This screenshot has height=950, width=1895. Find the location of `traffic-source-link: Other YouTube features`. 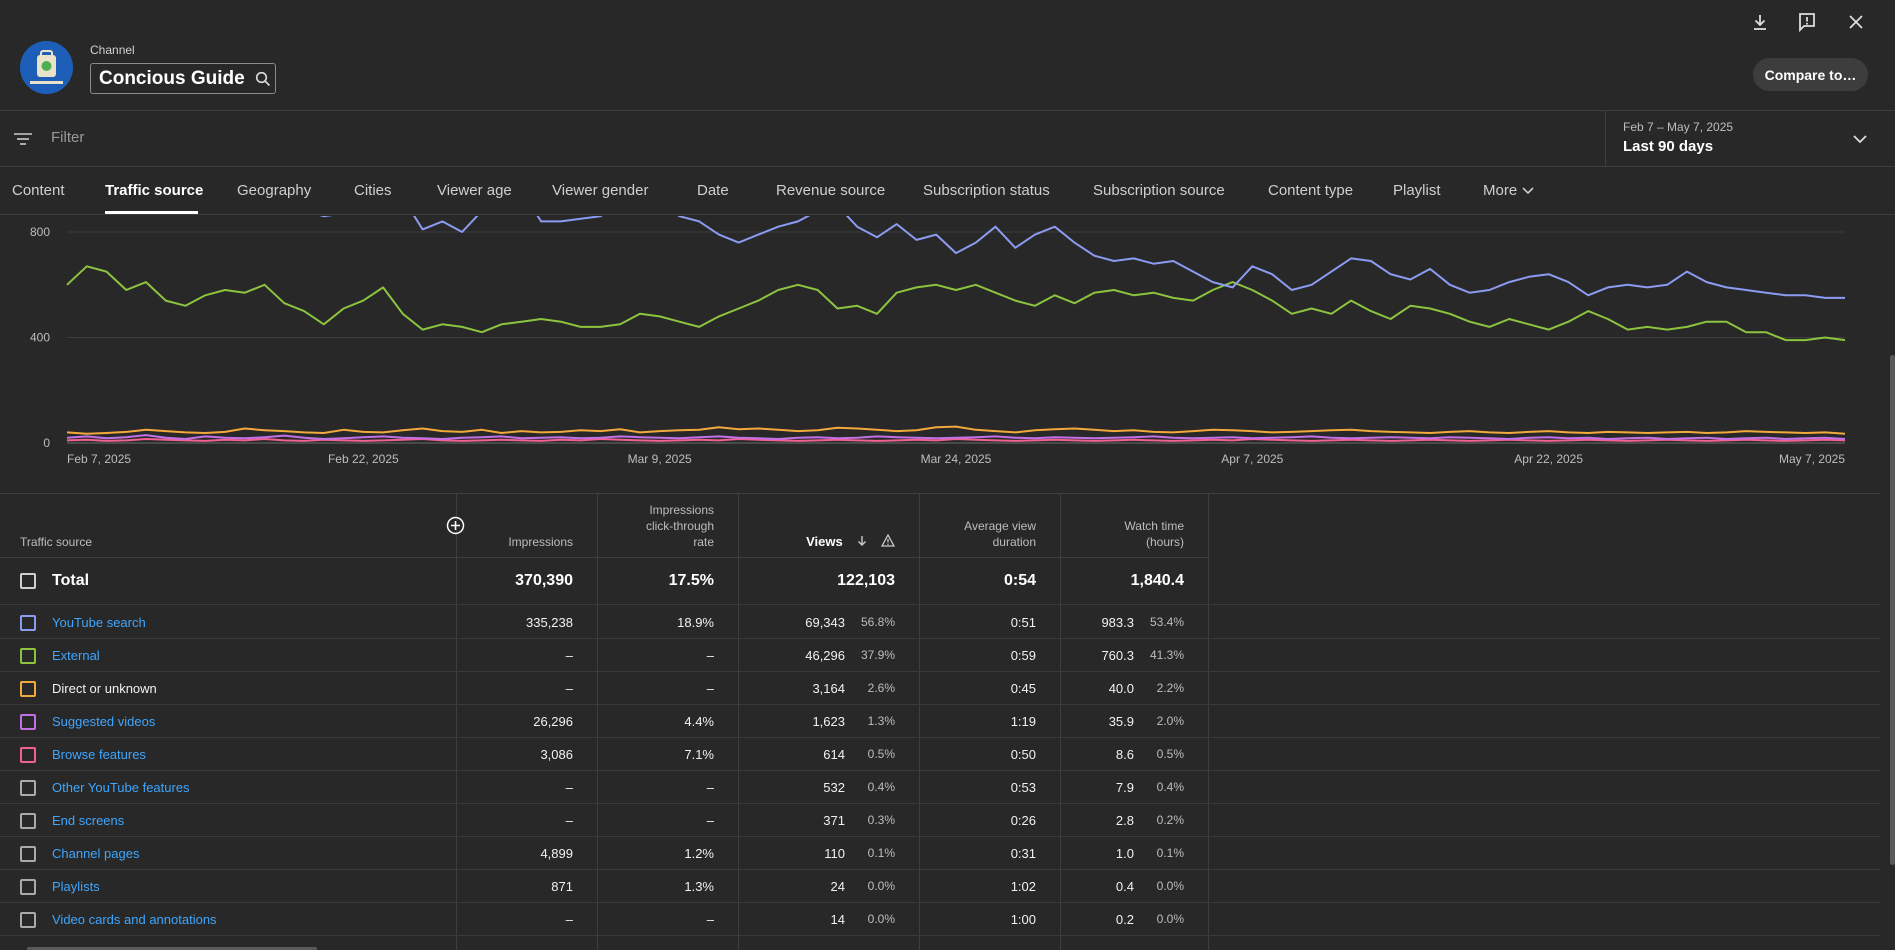

traffic-source-link: Other YouTube features is located at coordinates (121, 787).